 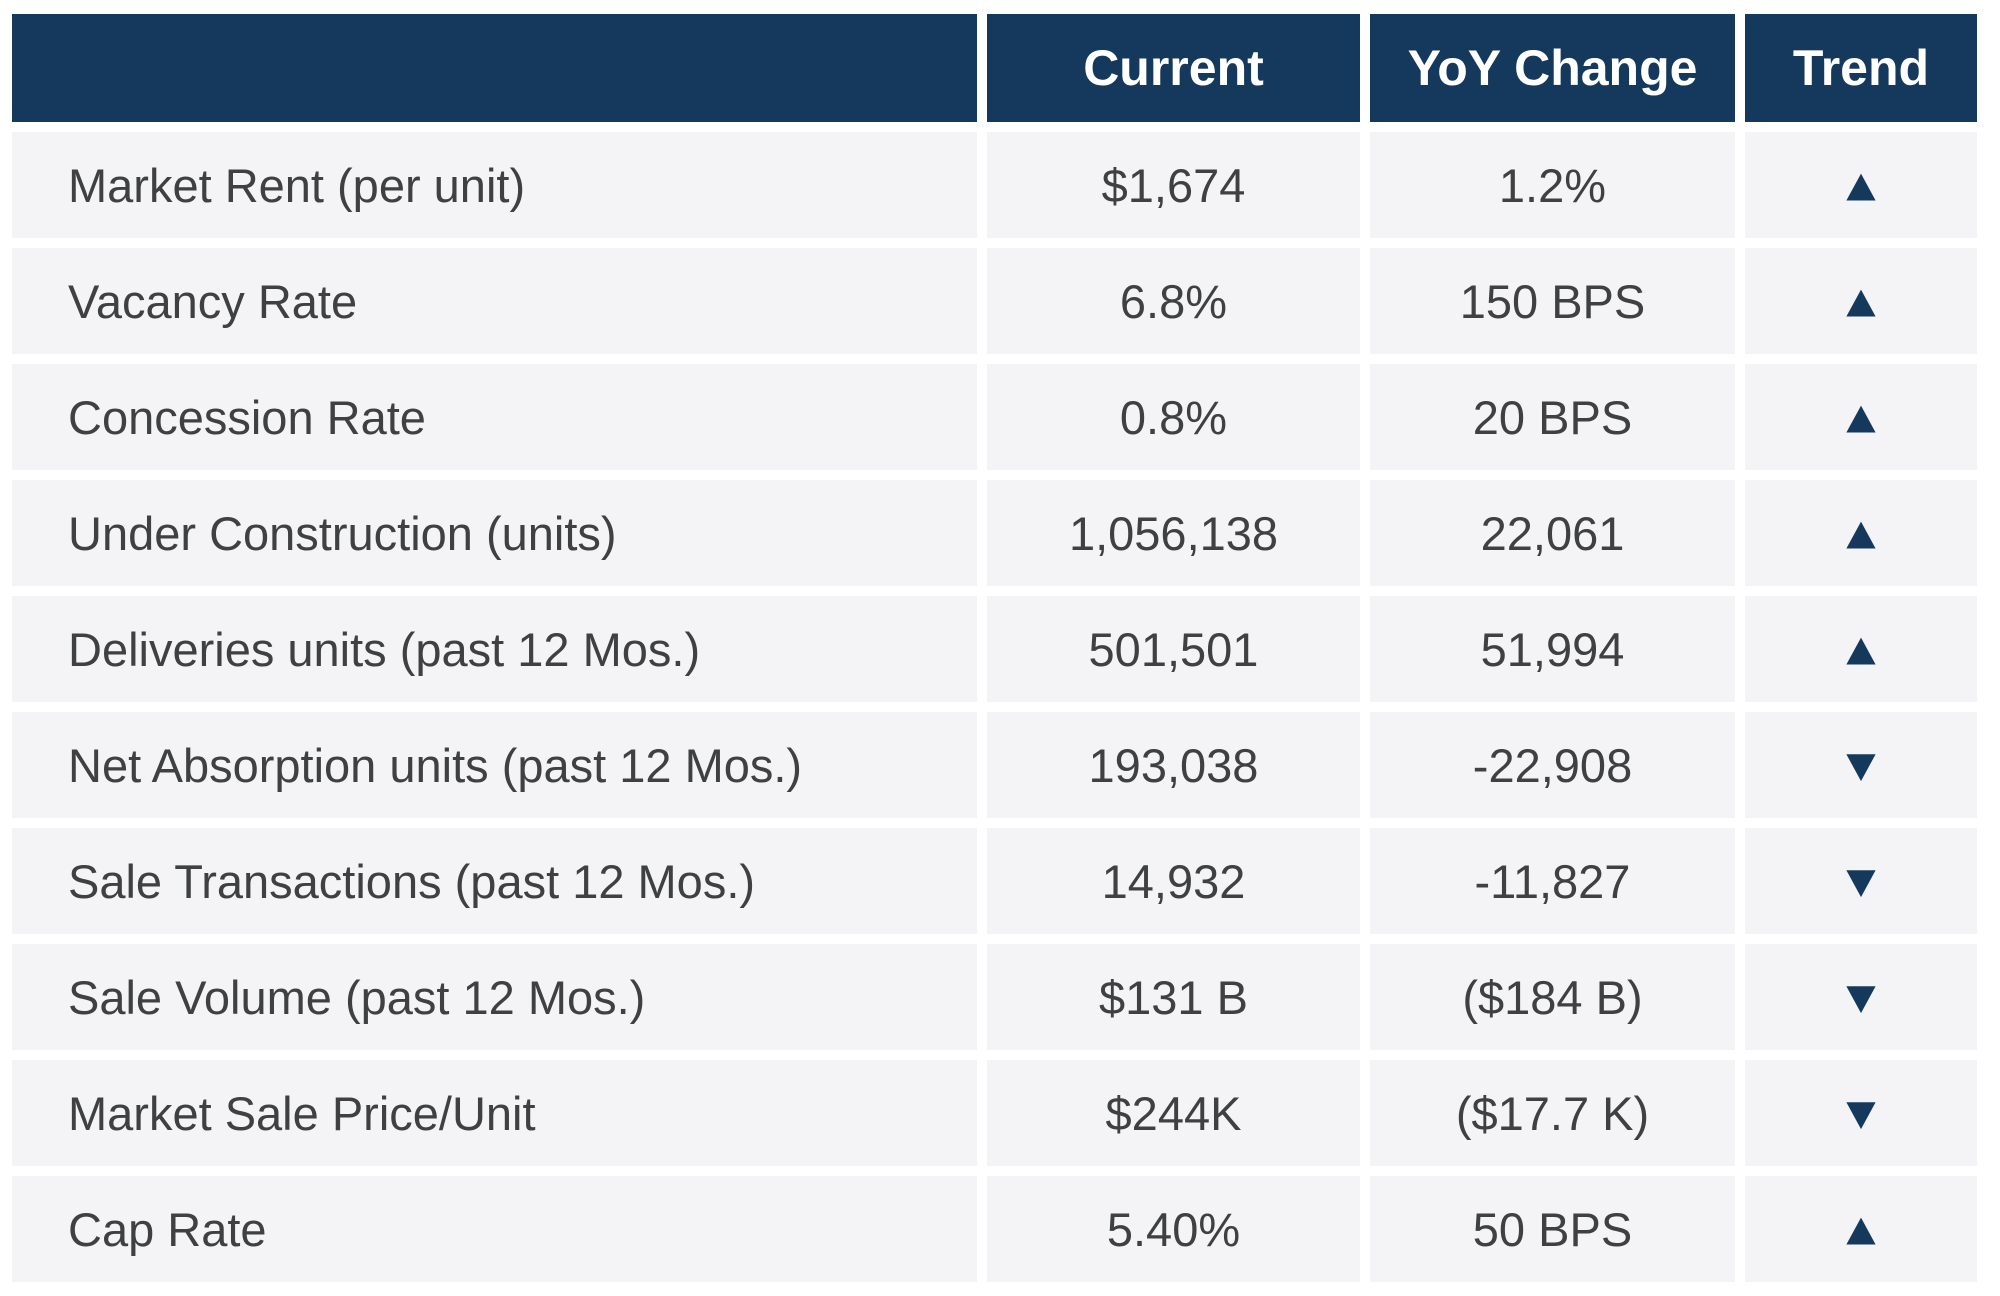 I want to click on header-row: Current YoY Change Trend, so click(x=994, y=68).